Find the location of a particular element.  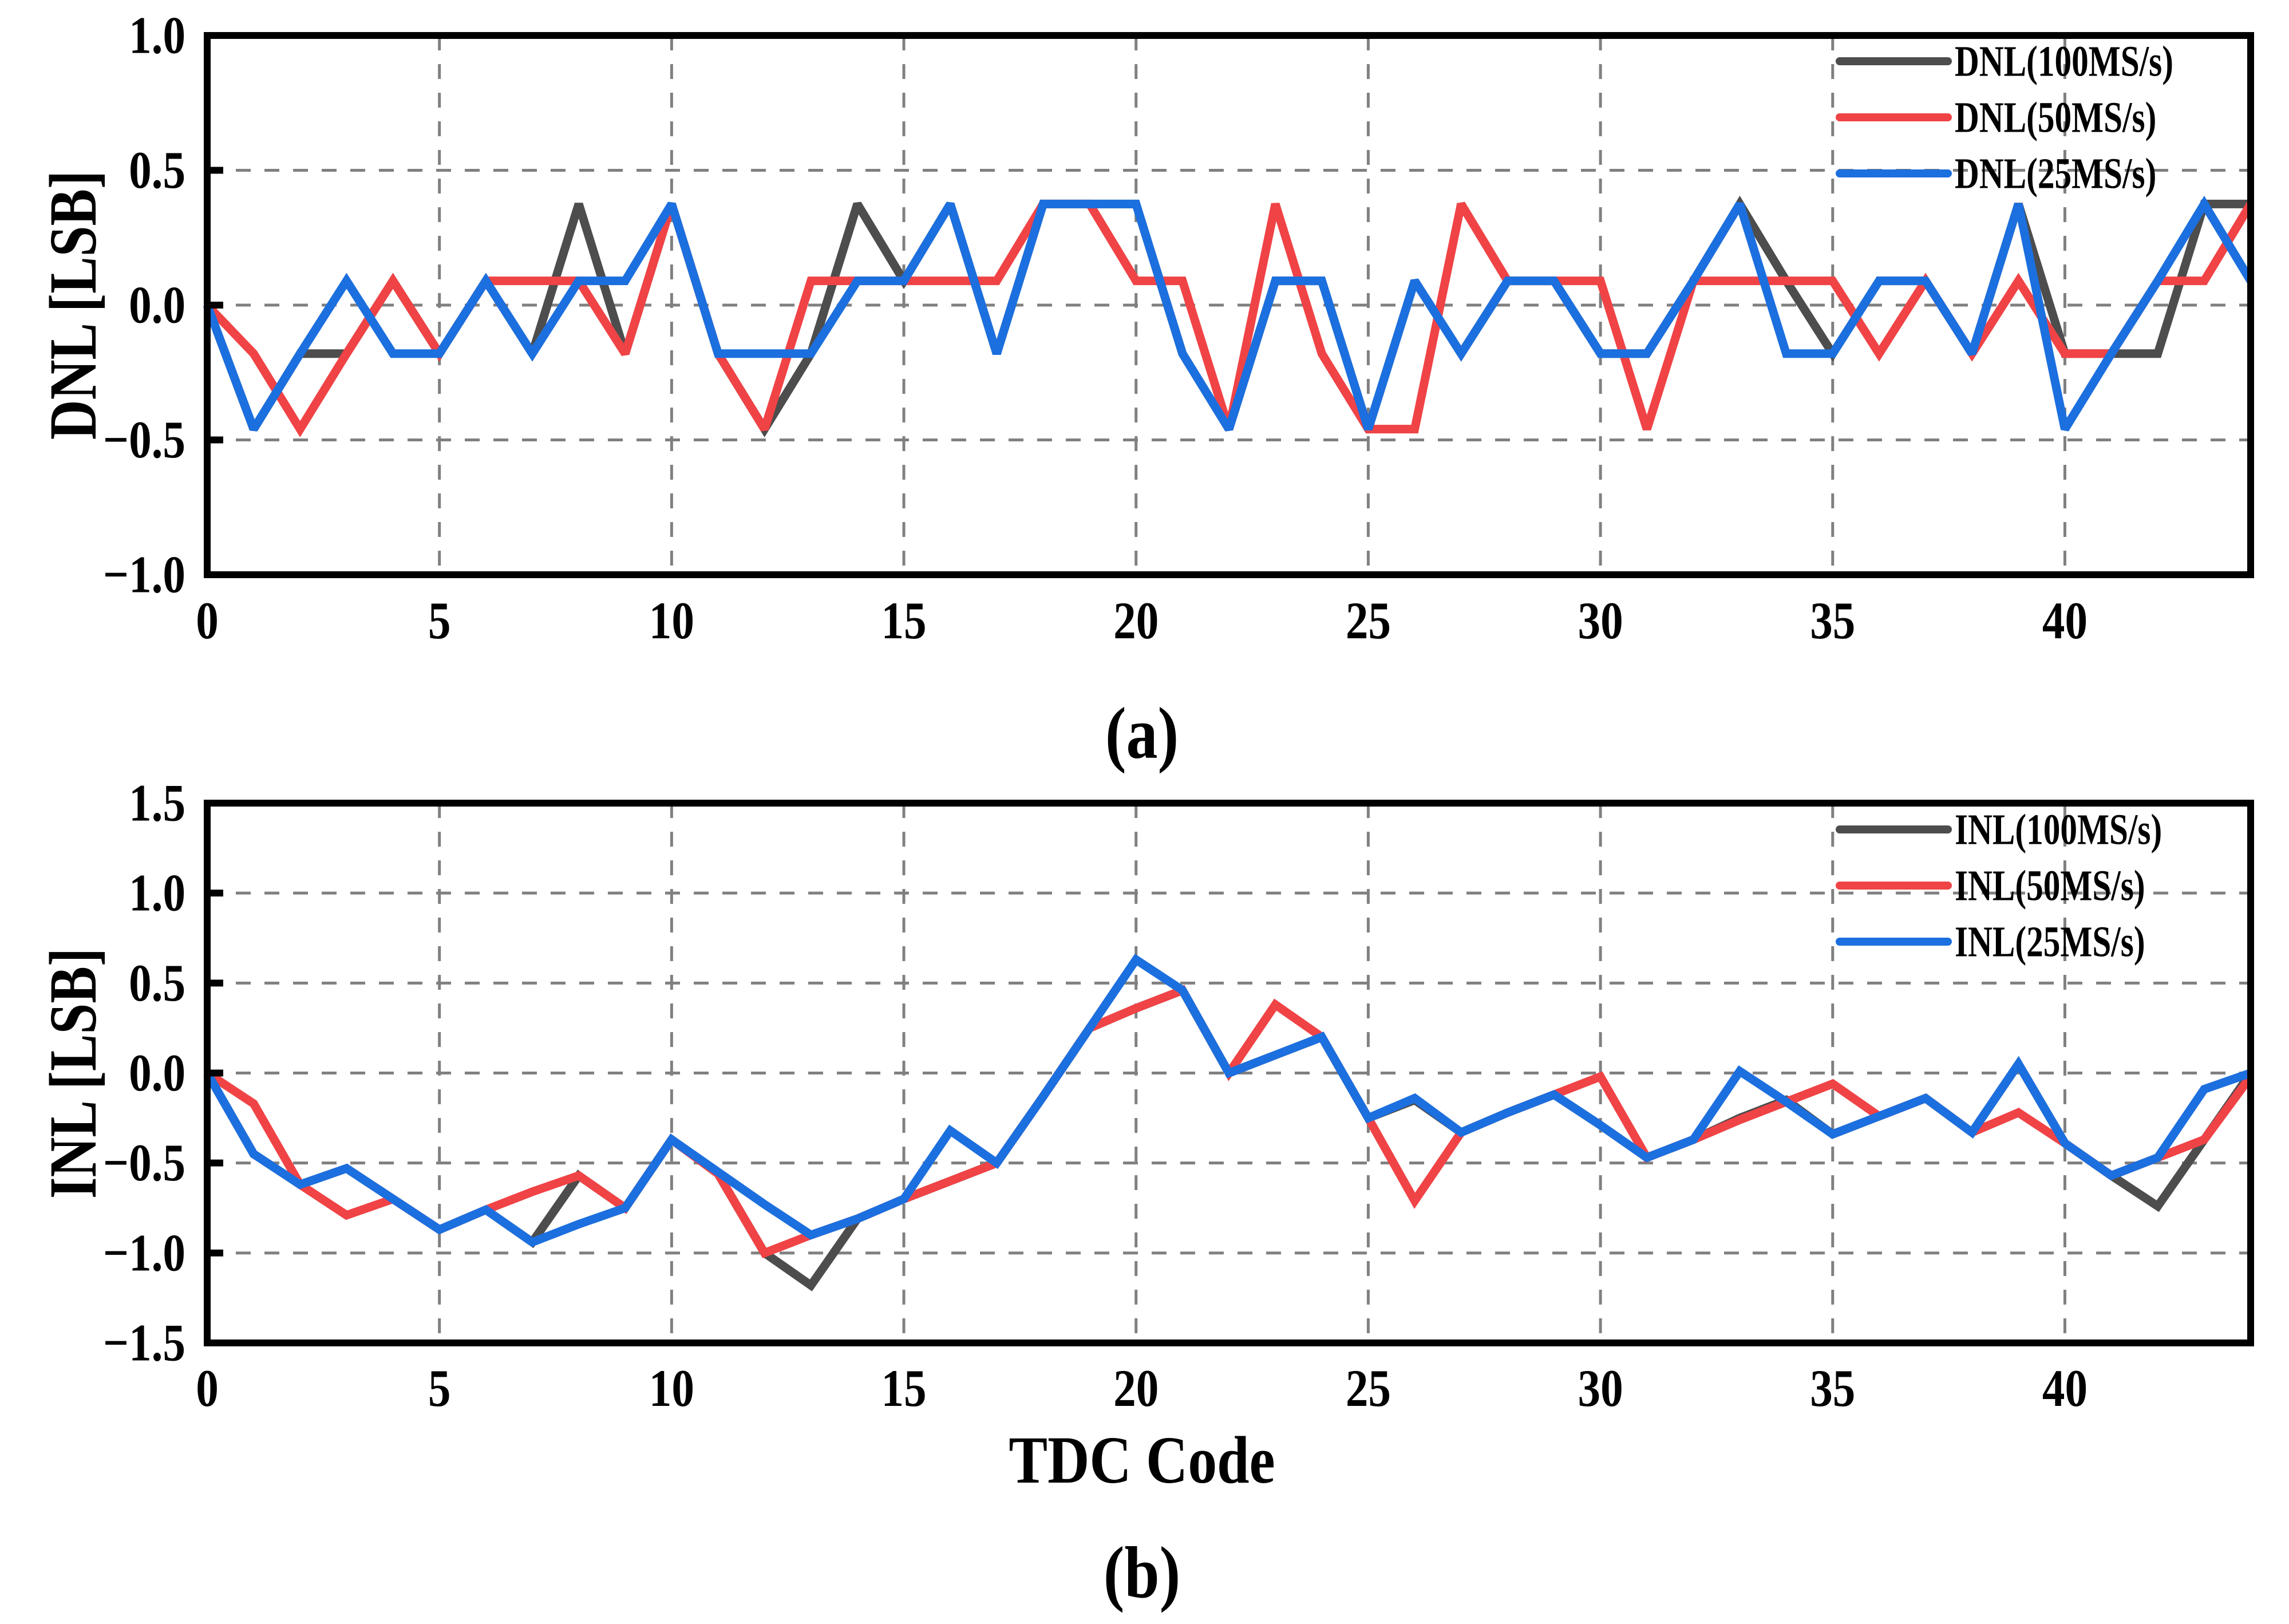

dnl-x-tick-label: 40 is located at coordinates (2065, 621).